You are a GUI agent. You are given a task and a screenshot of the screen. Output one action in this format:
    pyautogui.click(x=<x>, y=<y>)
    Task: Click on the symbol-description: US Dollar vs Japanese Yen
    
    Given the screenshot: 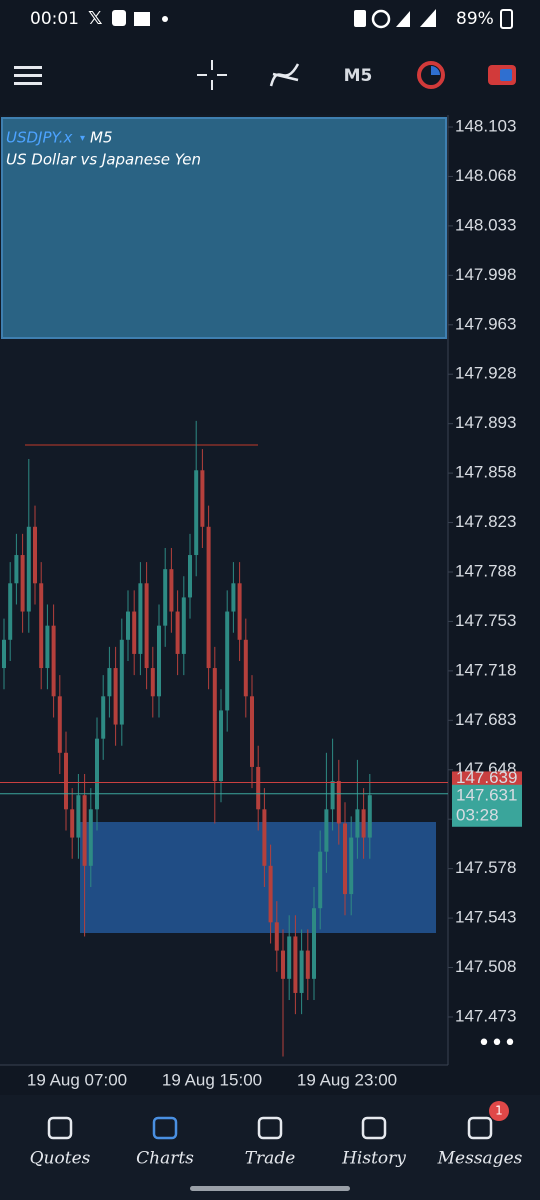 What is the action you would take?
    pyautogui.click(x=103, y=160)
    